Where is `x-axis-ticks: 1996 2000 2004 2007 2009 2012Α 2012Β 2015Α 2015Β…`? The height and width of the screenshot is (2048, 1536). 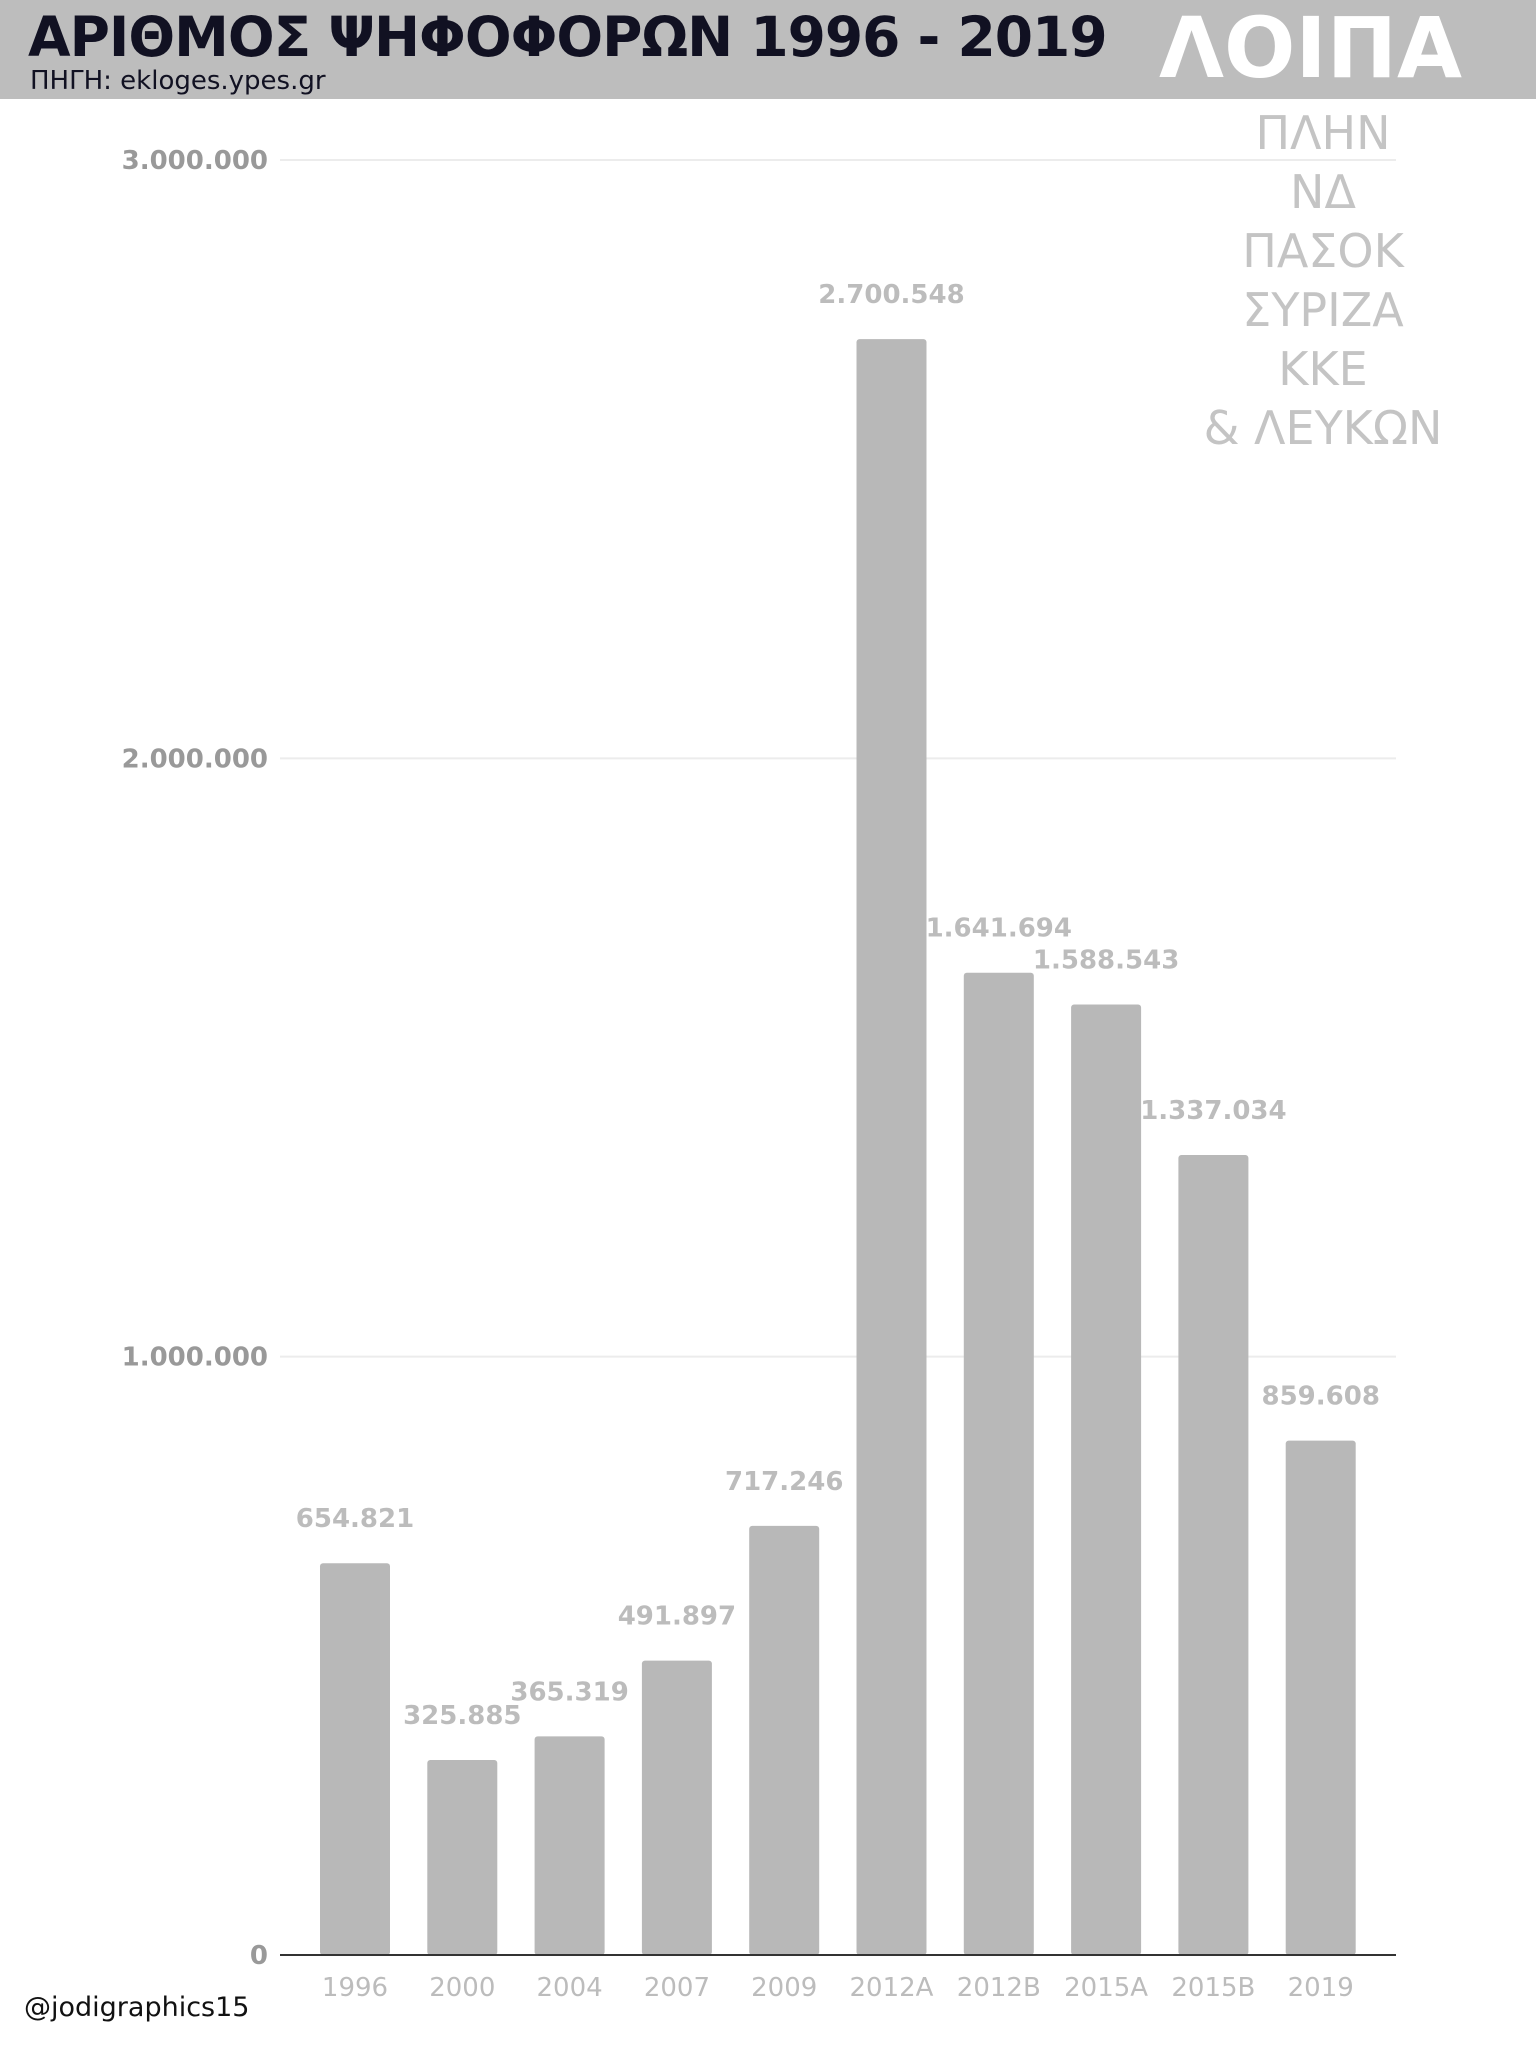
x-axis-ticks: 1996 2000 2004 2007 2009 2012Α 2012Β 2015Α 2015Β… is located at coordinates (838, 1988).